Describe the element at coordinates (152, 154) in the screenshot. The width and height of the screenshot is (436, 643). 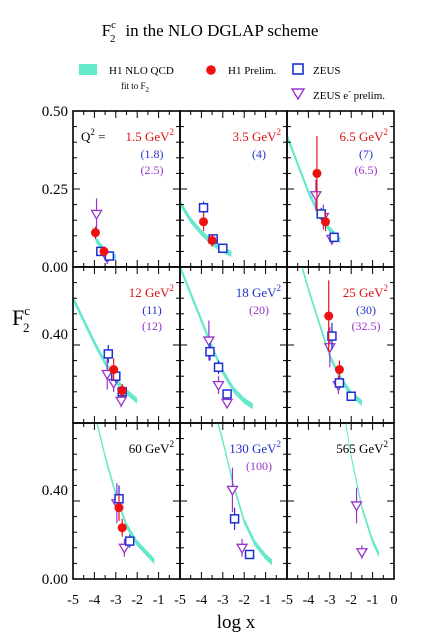
I see `sample-q2-label: (1.8)` at that location.